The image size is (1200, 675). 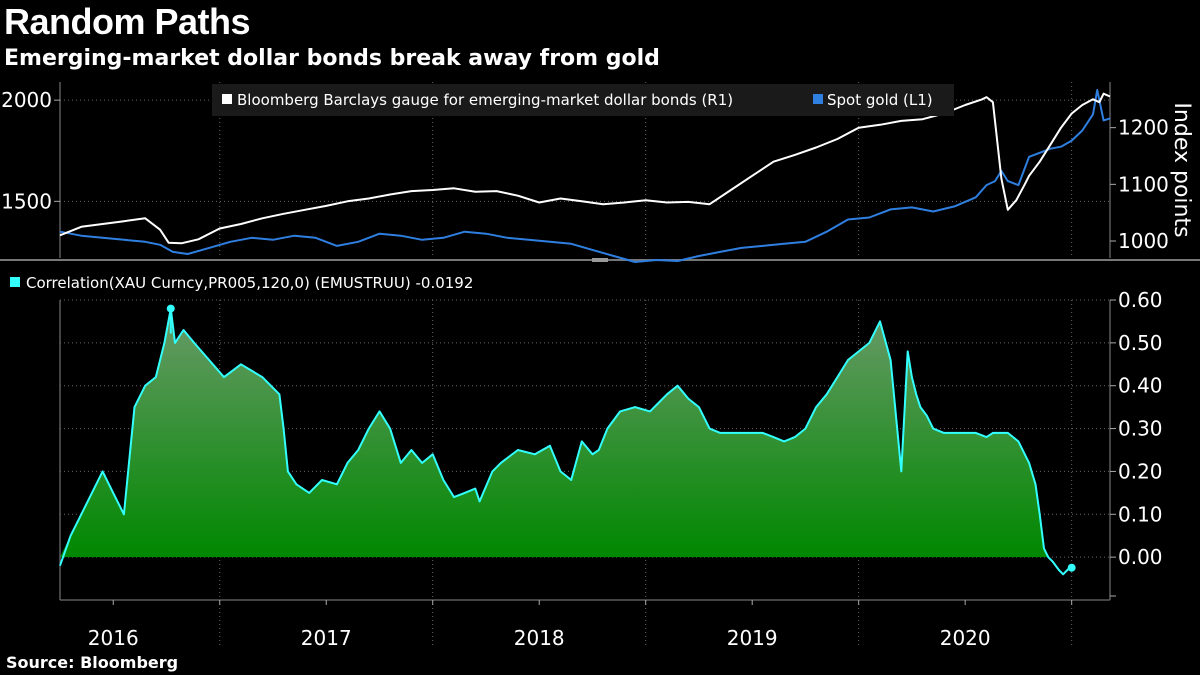 I want to click on x-axis-ticks: 2016 2017 2018 2019 2020, so click(x=580, y=625).